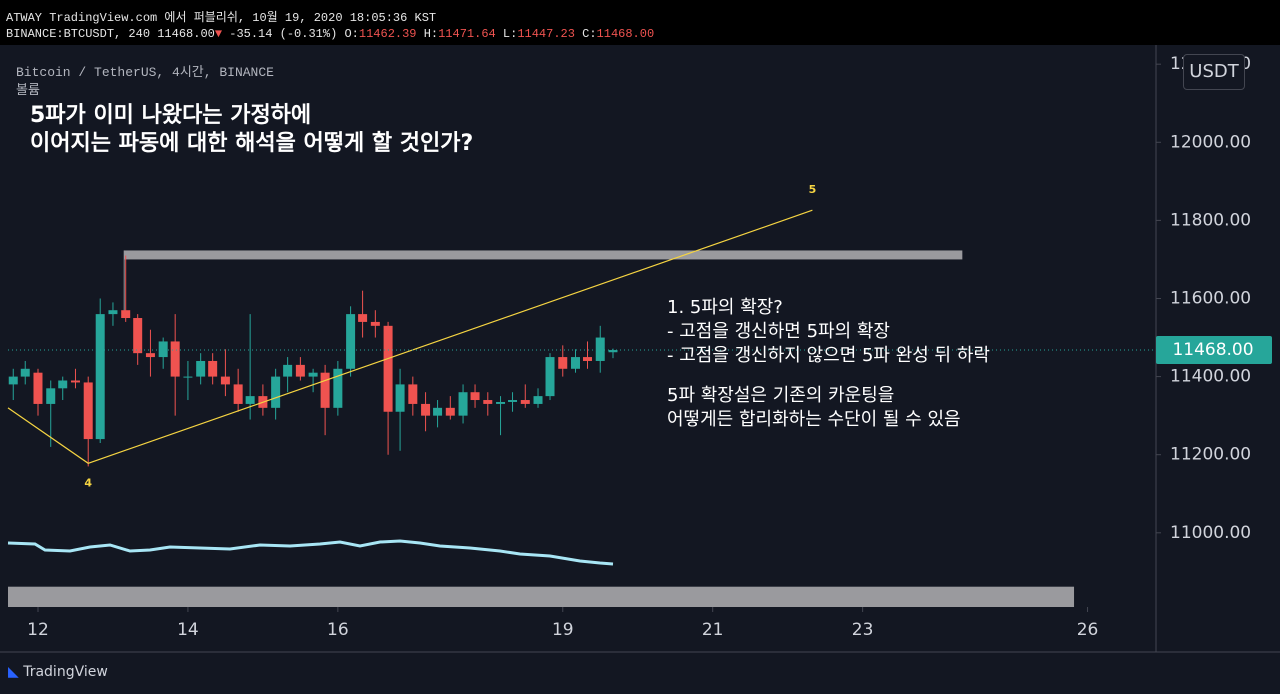  Describe the element at coordinates (1210, 533) in the screenshot. I see `y-tick-label: 11000.00` at that location.